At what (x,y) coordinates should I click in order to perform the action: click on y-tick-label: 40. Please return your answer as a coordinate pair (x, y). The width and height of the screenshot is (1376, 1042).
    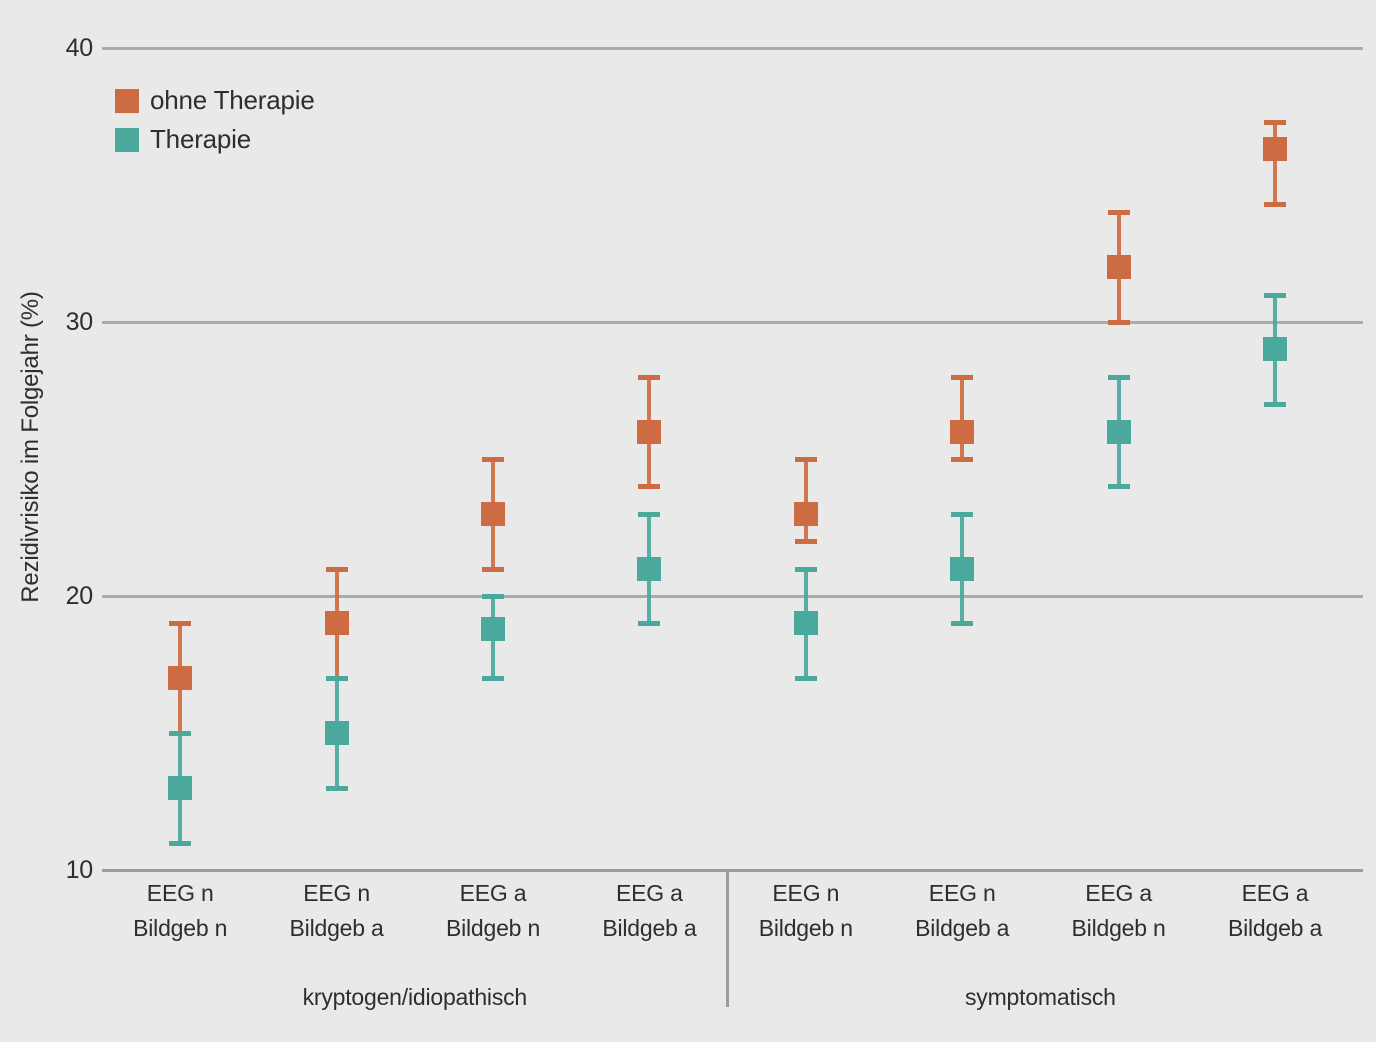
    Looking at the image, I should click on (79, 48).